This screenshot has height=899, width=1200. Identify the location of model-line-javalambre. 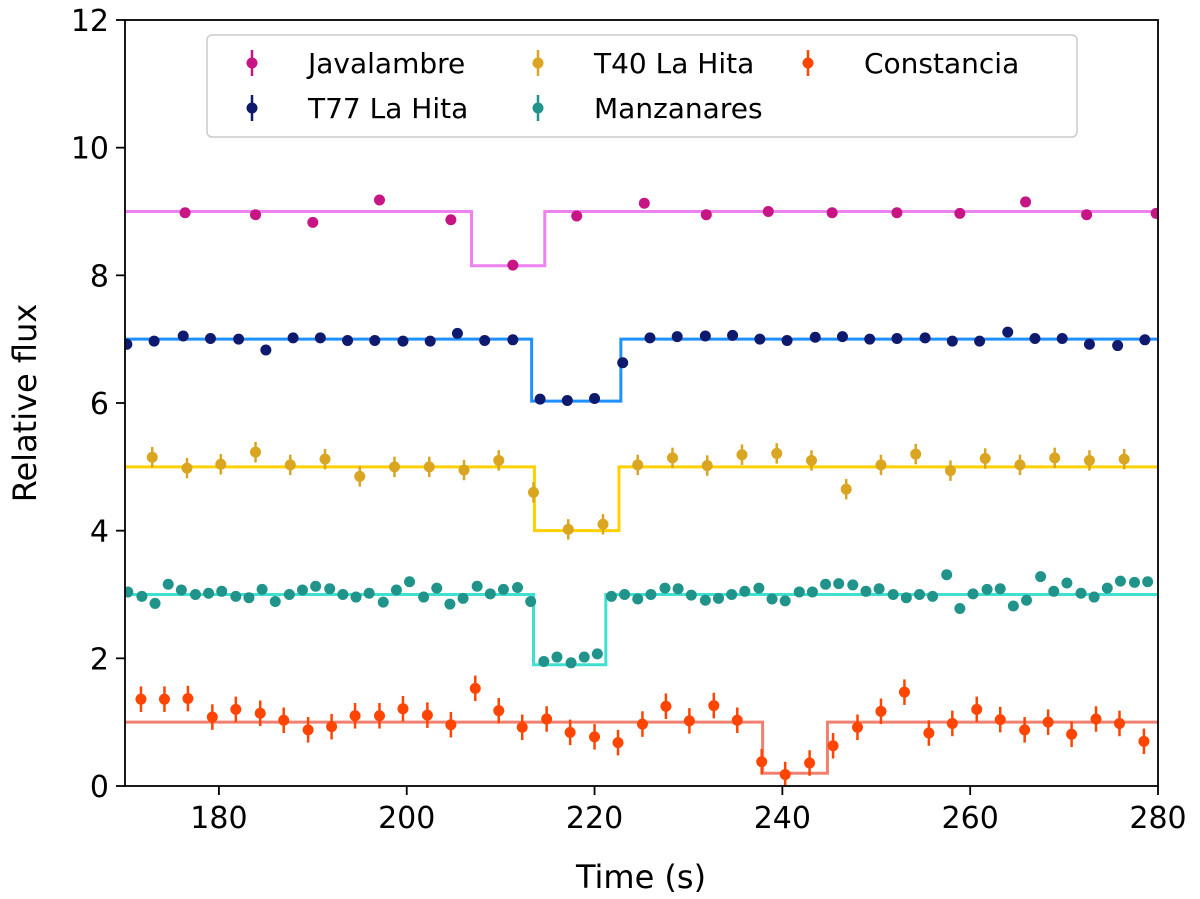
(641, 239).